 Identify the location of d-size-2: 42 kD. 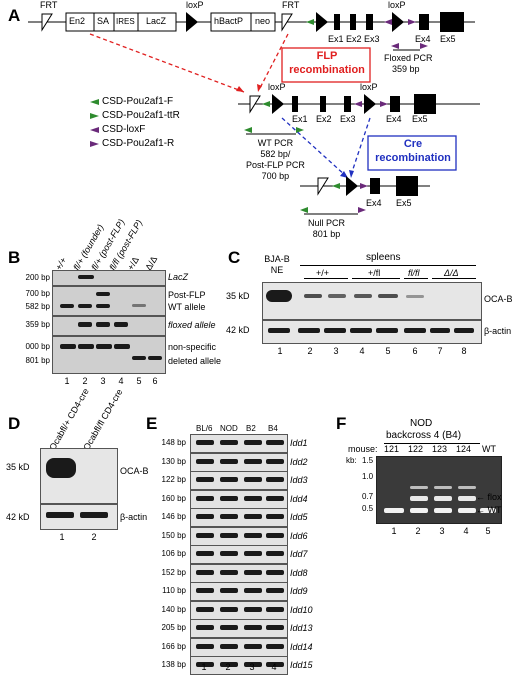
(18, 517).